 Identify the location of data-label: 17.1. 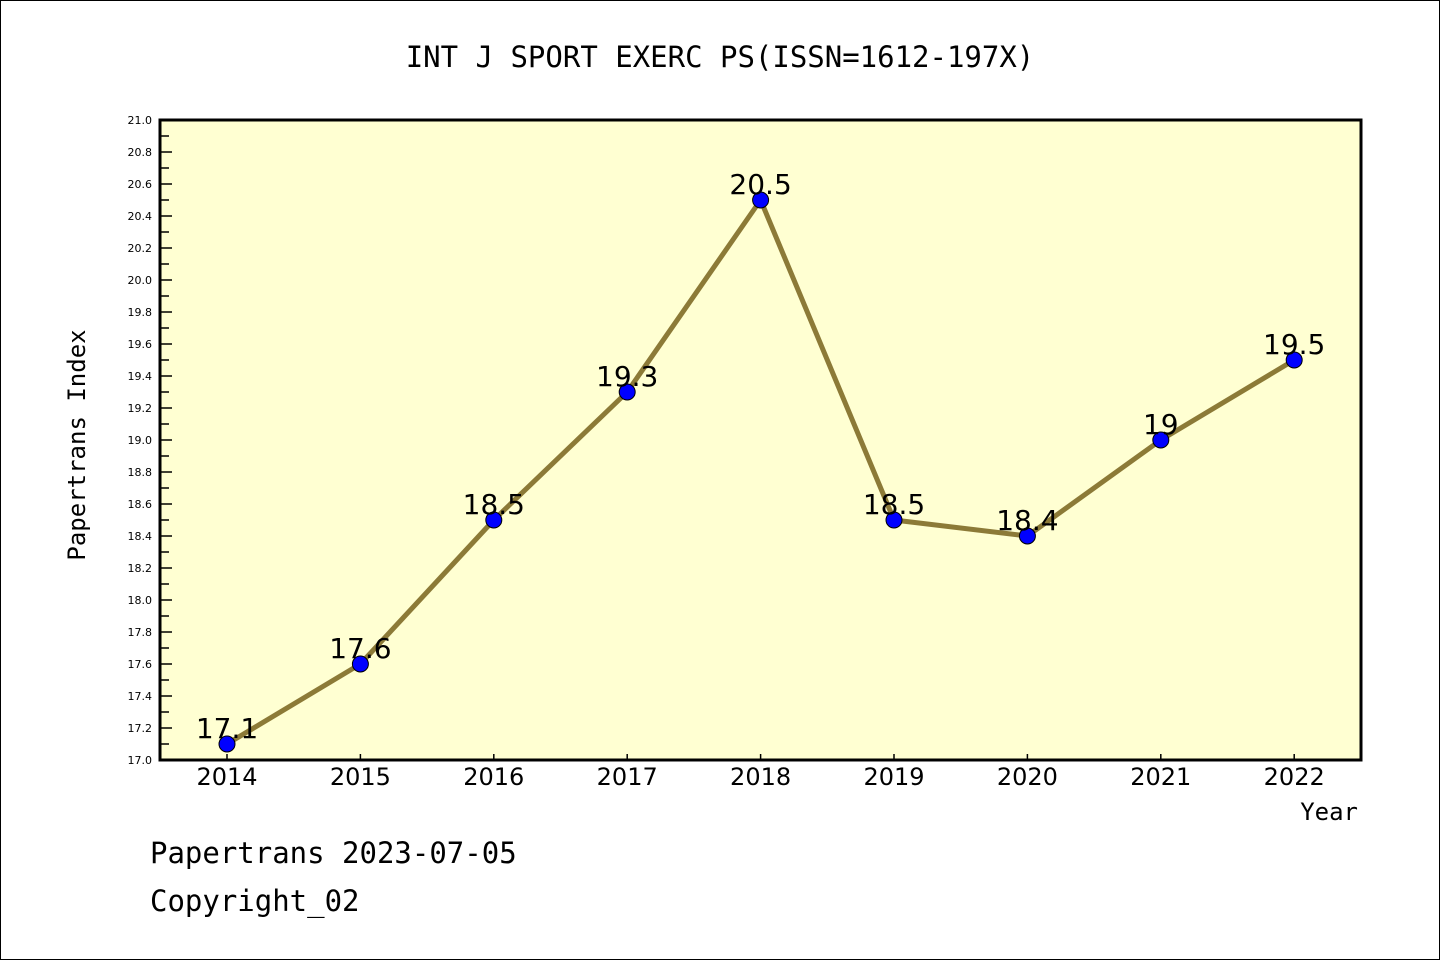
(227, 728).